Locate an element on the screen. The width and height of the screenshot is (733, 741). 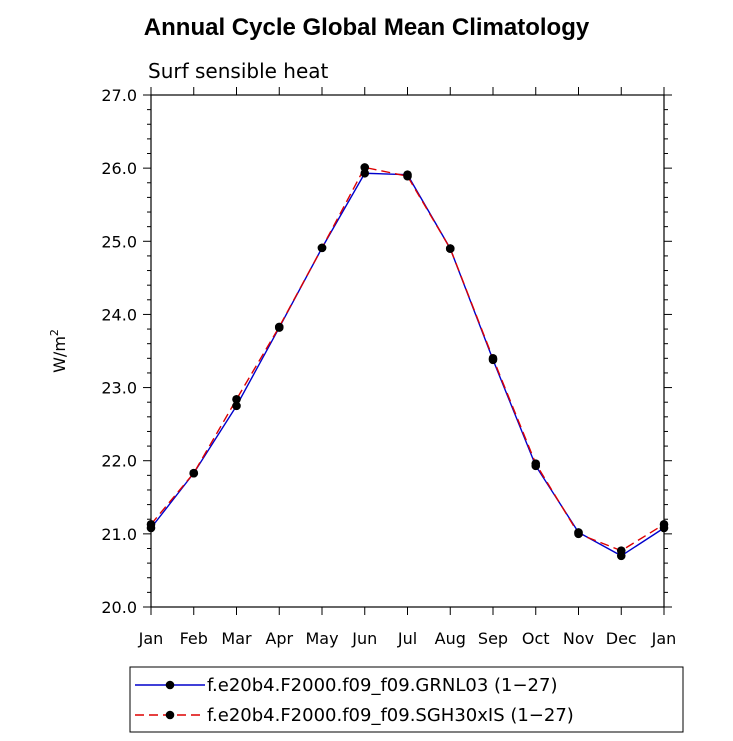
x-tick-label: Jul is located at coordinates (407, 638).